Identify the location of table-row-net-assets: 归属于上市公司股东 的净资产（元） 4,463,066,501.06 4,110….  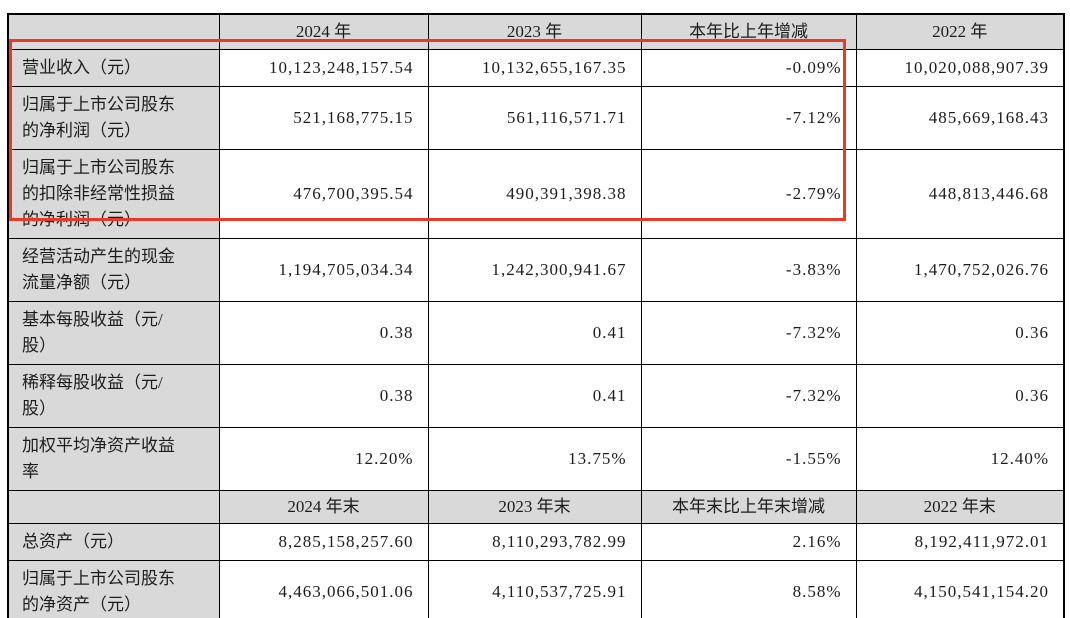
(536, 588).